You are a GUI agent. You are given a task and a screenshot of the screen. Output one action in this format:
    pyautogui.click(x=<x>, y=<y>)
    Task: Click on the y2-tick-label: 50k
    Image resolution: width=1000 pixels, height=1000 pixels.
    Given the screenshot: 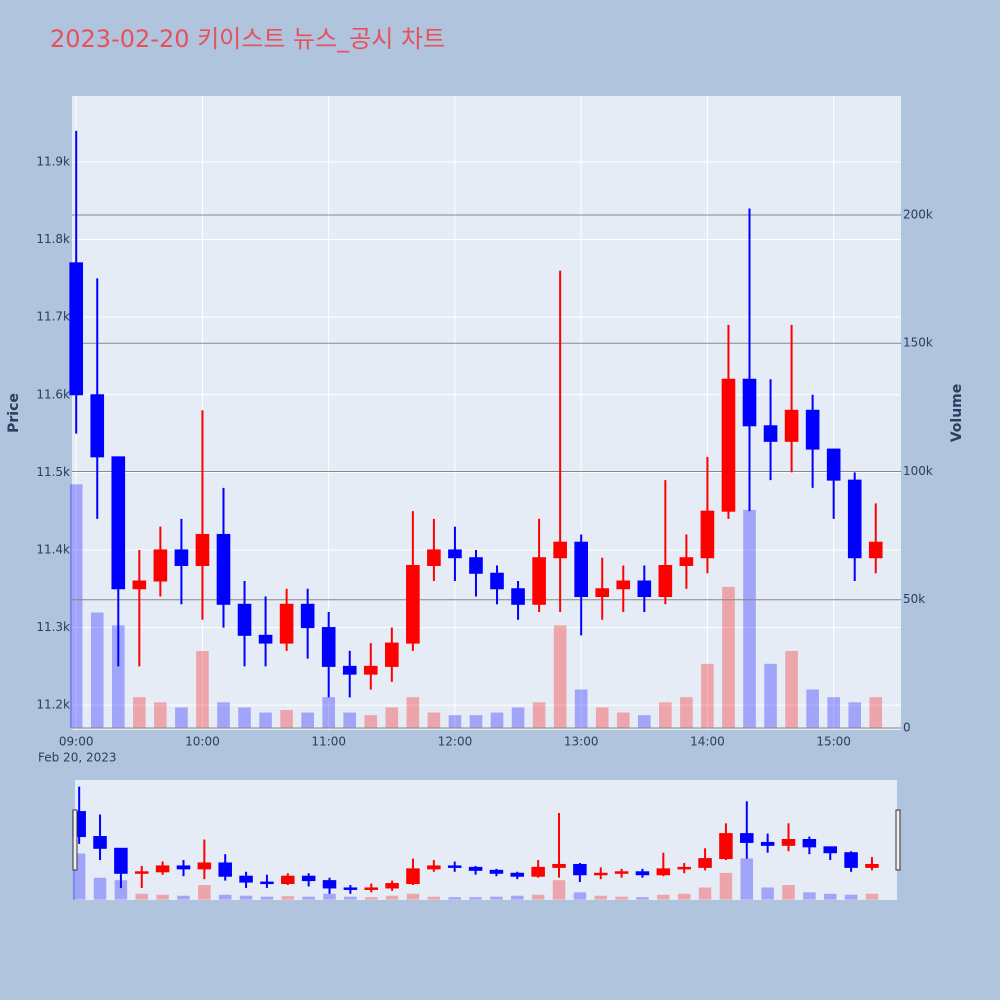 What is the action you would take?
    pyautogui.click(x=914, y=599)
    